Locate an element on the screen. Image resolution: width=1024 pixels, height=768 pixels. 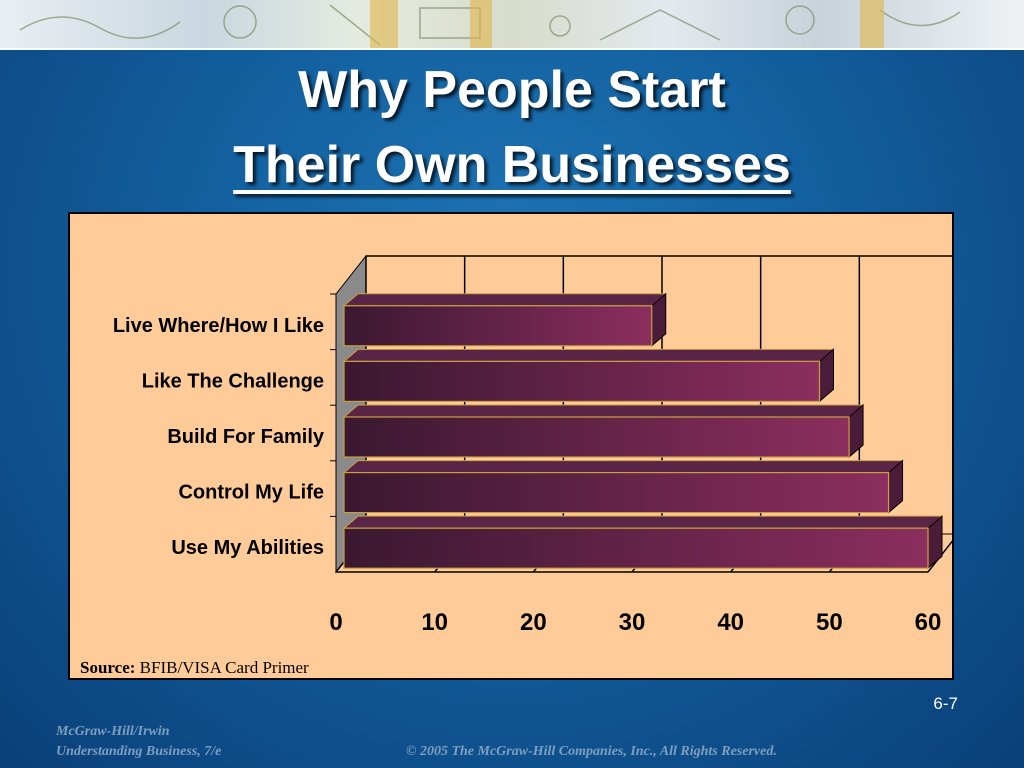
category-label-2: Build For Family is located at coordinates (246, 437).